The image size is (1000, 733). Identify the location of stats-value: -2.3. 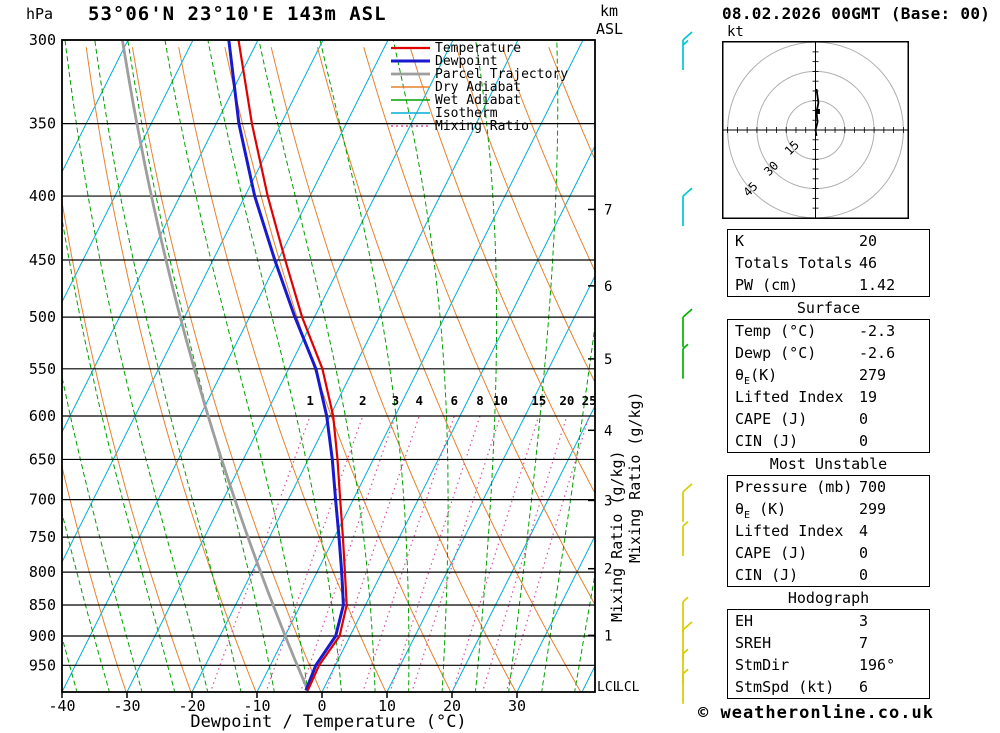
(877, 331).